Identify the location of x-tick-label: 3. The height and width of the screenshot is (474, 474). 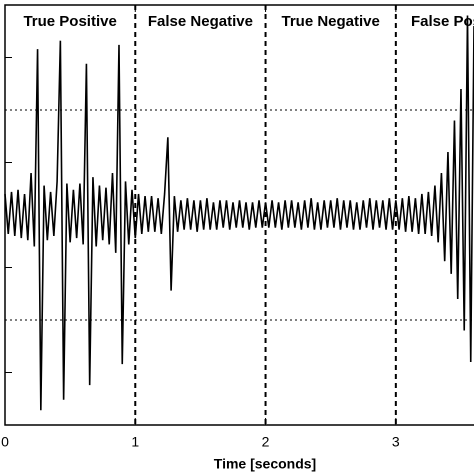
(396, 442).